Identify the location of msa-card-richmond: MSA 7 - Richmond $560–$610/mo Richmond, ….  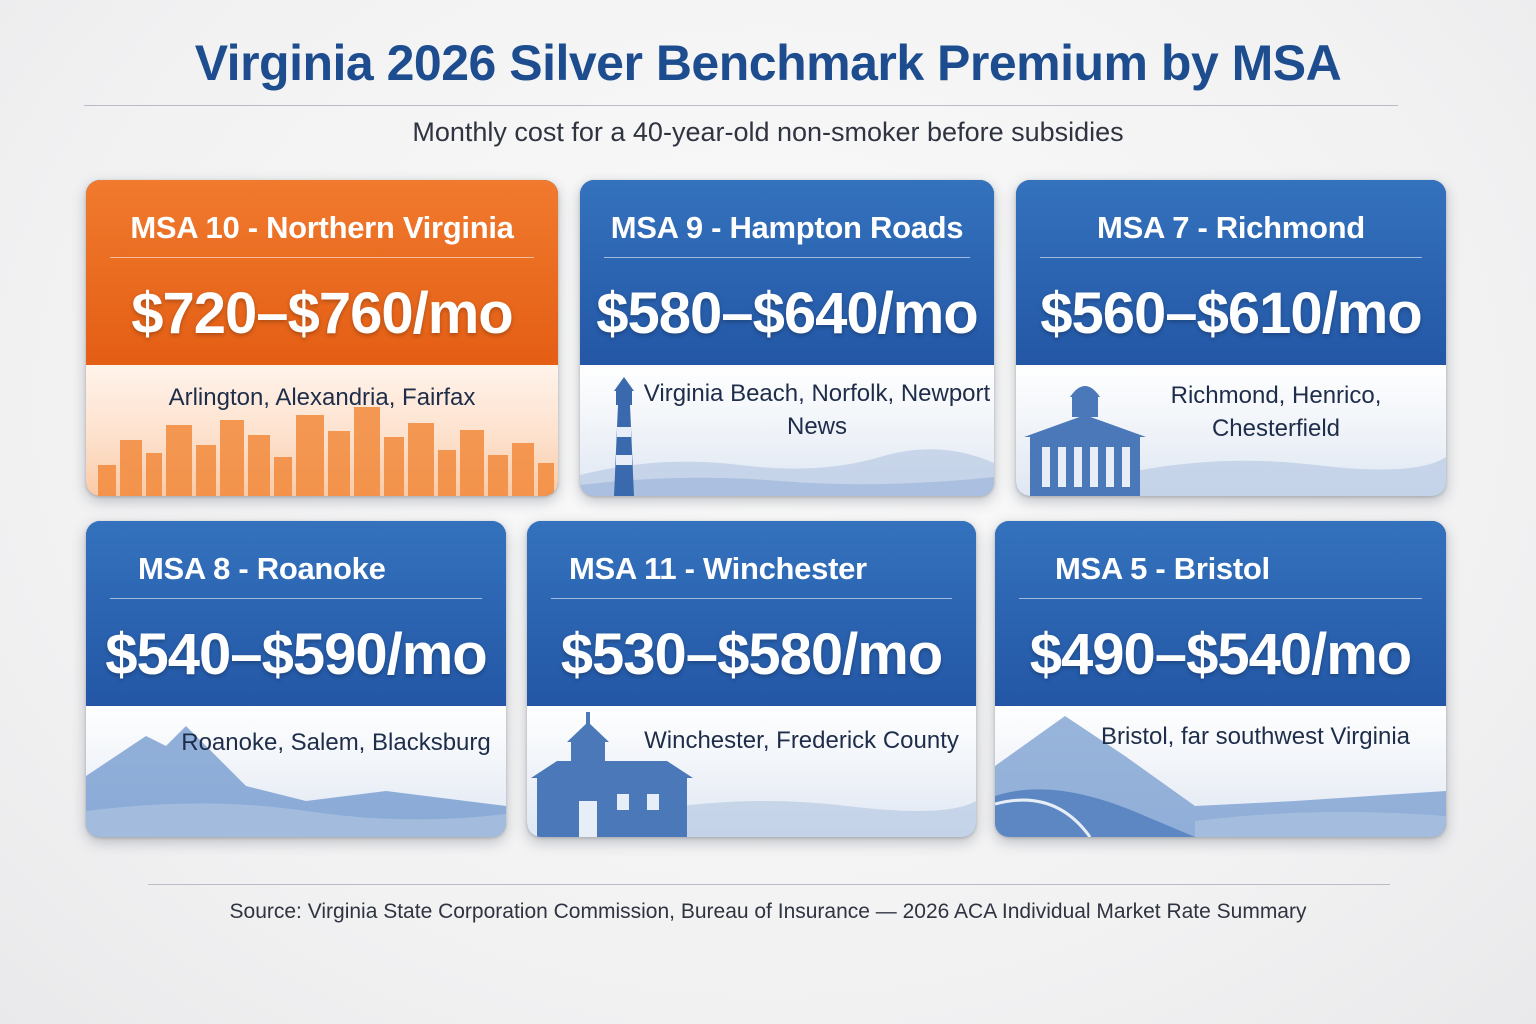
(1231, 338).